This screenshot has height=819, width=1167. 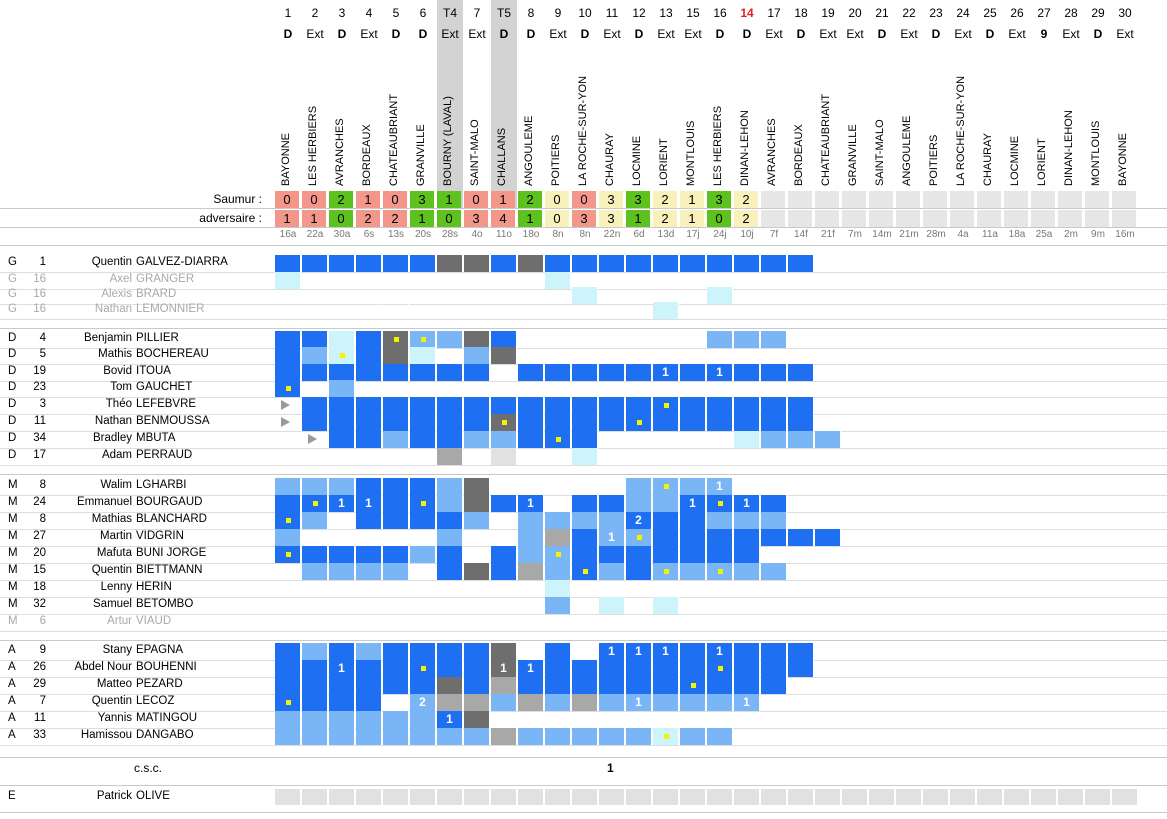 I want to click on match-number: 30, so click(x=1125, y=13).